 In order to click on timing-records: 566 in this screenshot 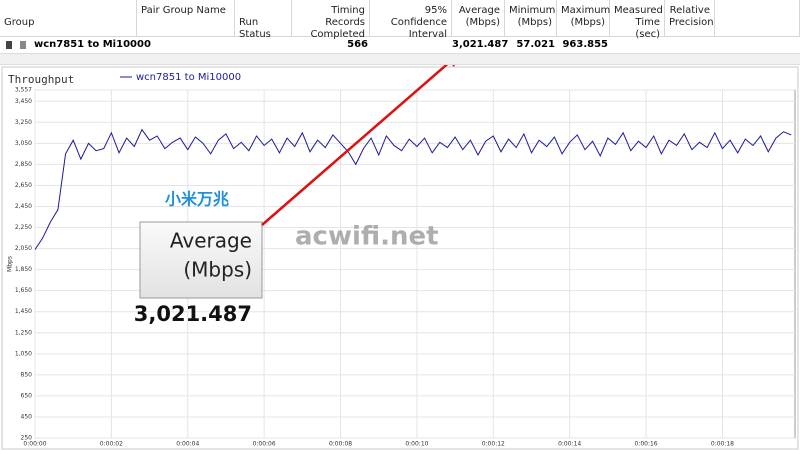, I will do `click(357, 44)`.